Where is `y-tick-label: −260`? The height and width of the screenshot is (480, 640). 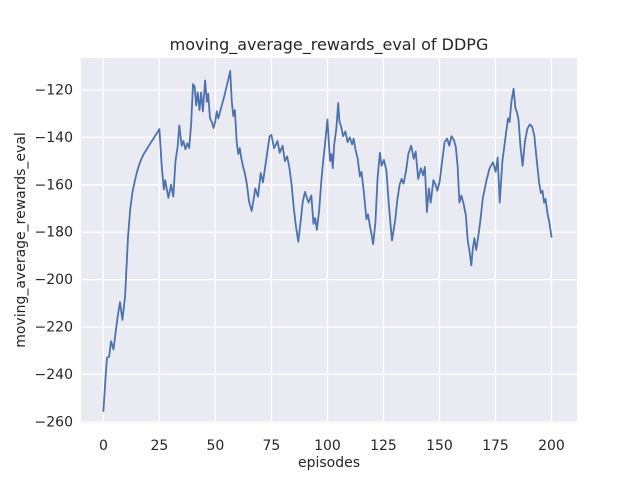 y-tick-label: −260 is located at coordinates (54, 422).